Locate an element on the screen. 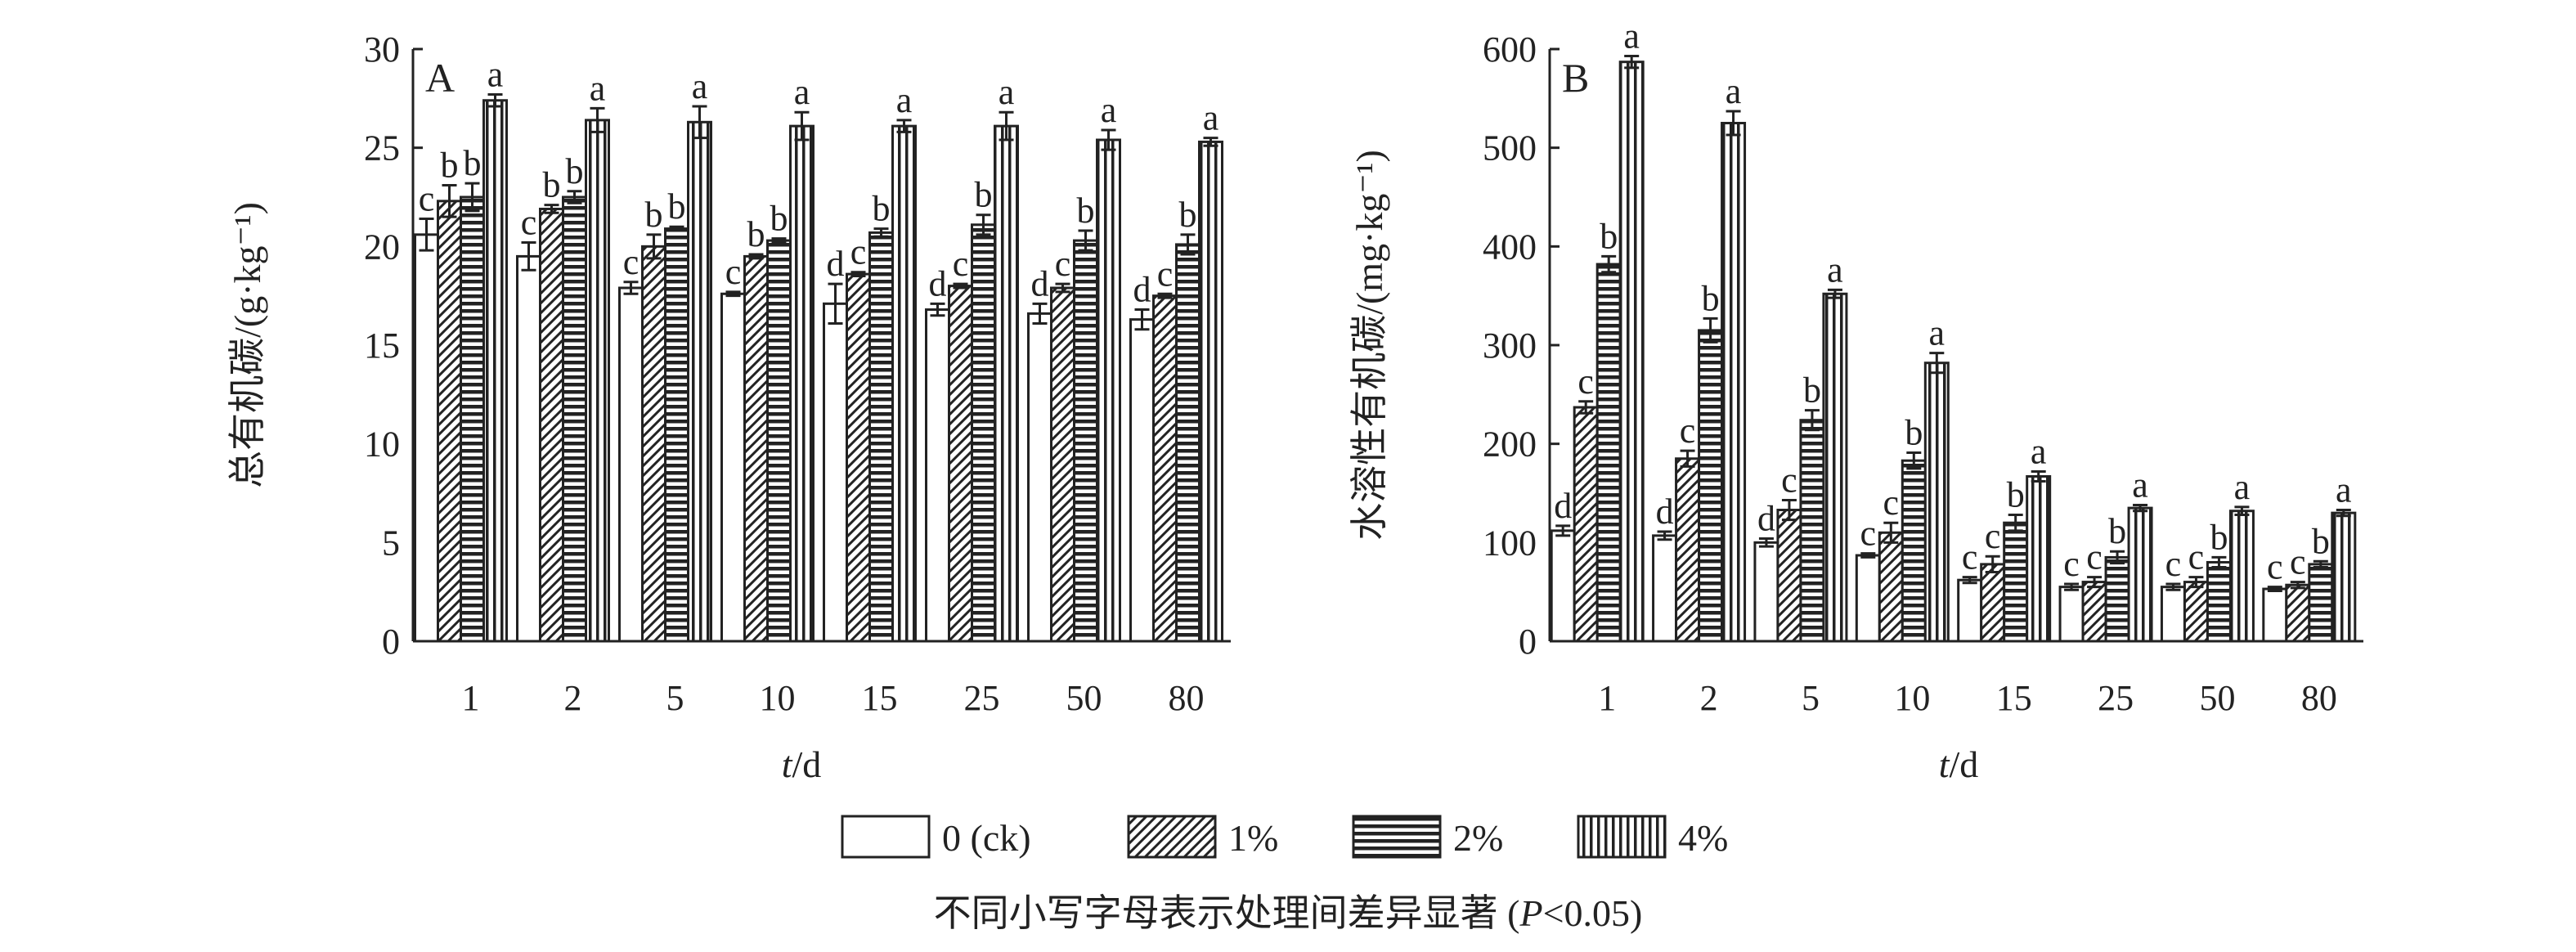 The image size is (2576, 952). y-tick-label: 400 is located at coordinates (1510, 247).